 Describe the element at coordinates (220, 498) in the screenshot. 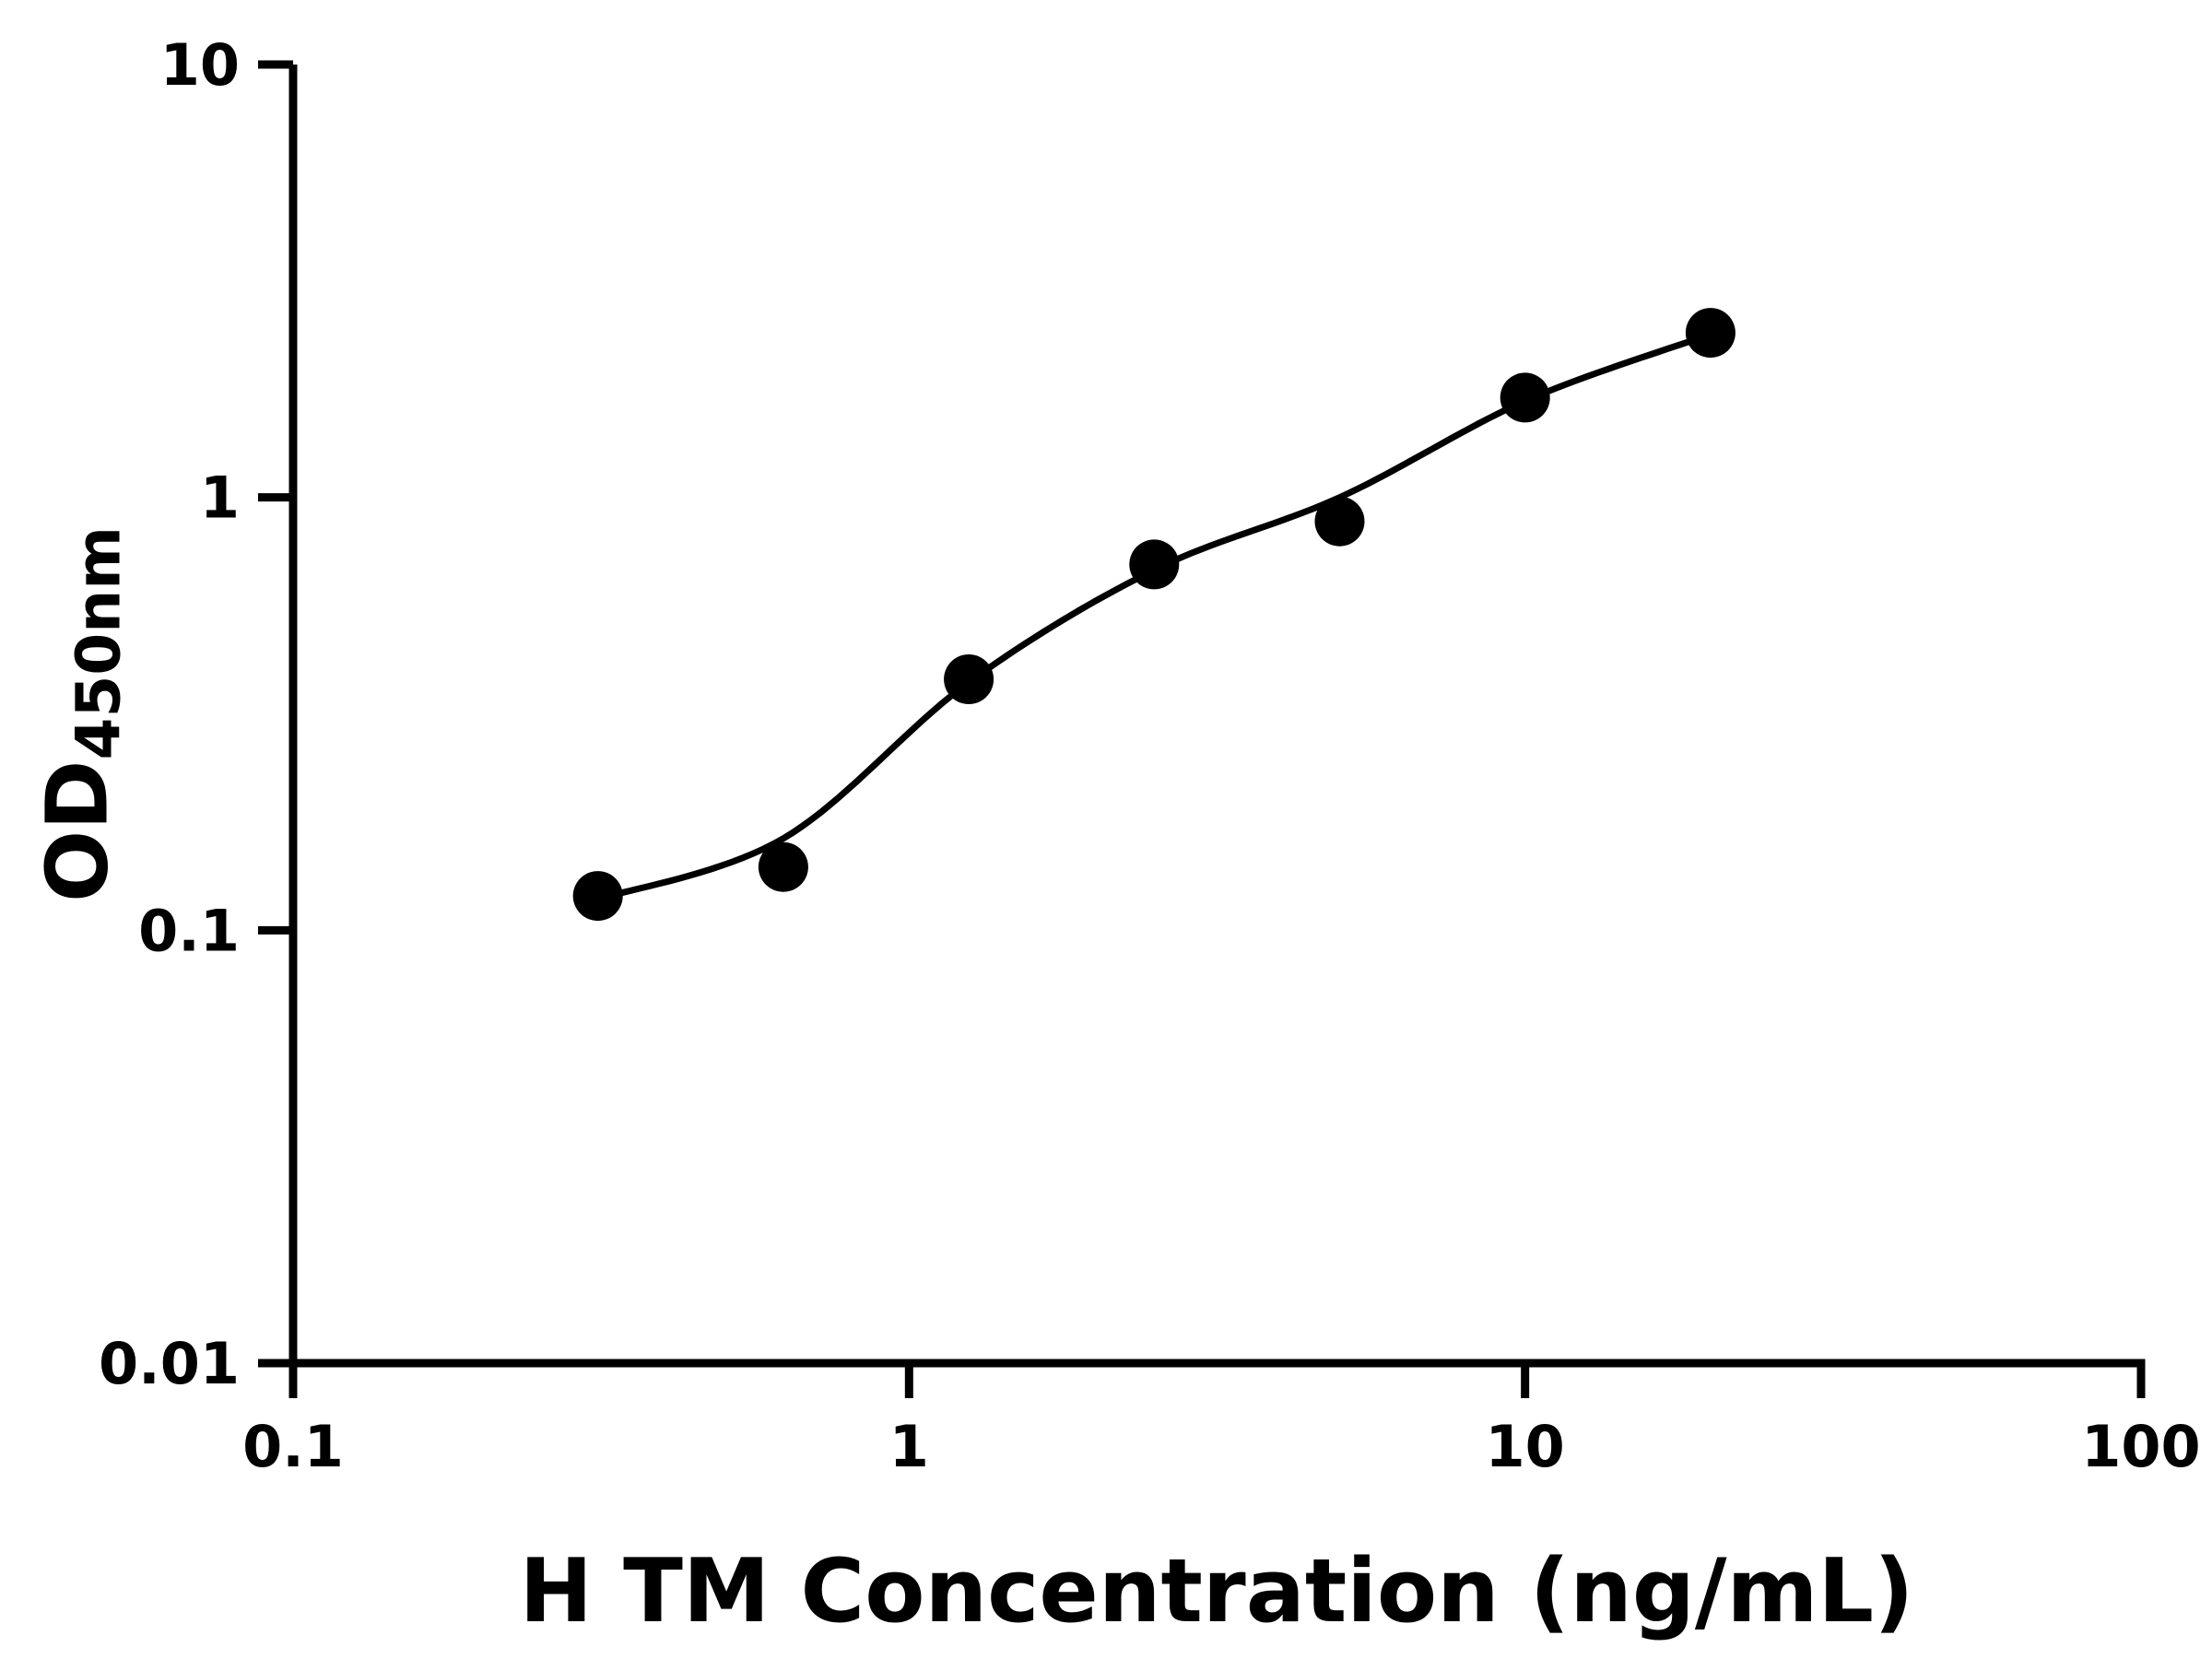

I see `y-tick-label: 1` at that location.